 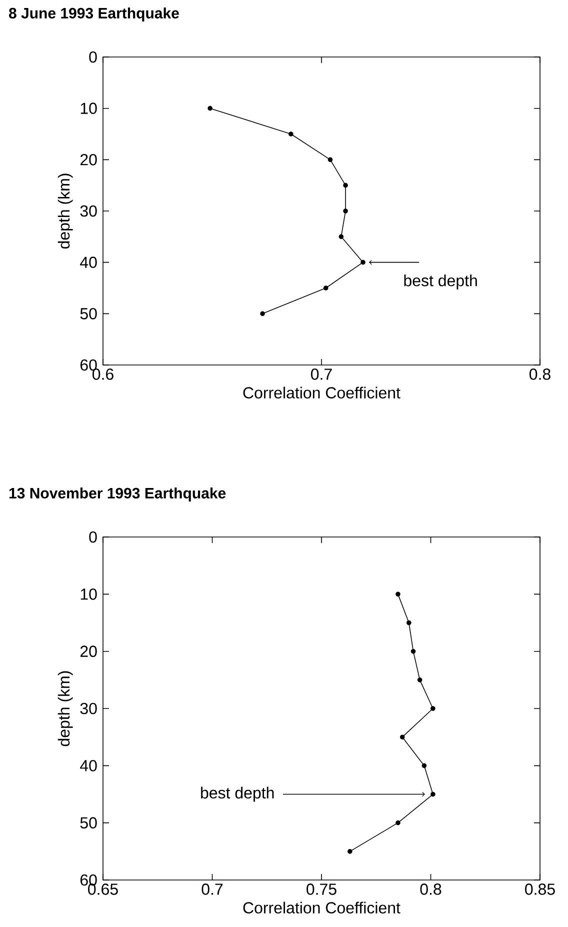 What do you see at coordinates (321, 889) in the screenshot?
I see `x-tick-label: 0.75` at bounding box center [321, 889].